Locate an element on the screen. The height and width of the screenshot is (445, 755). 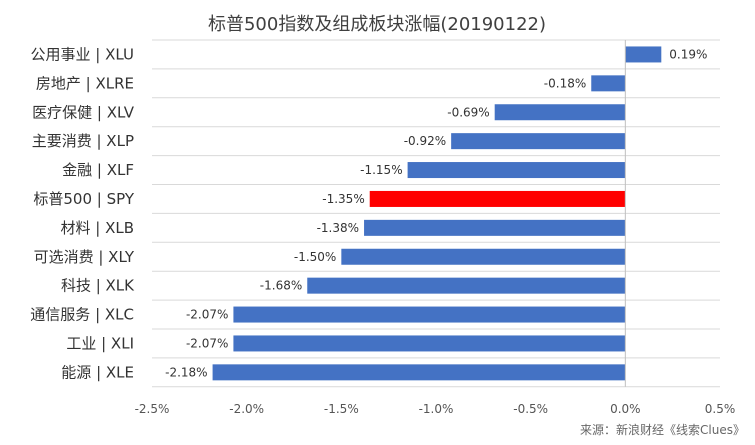
value-label: -1.38% is located at coordinates (338, 228).